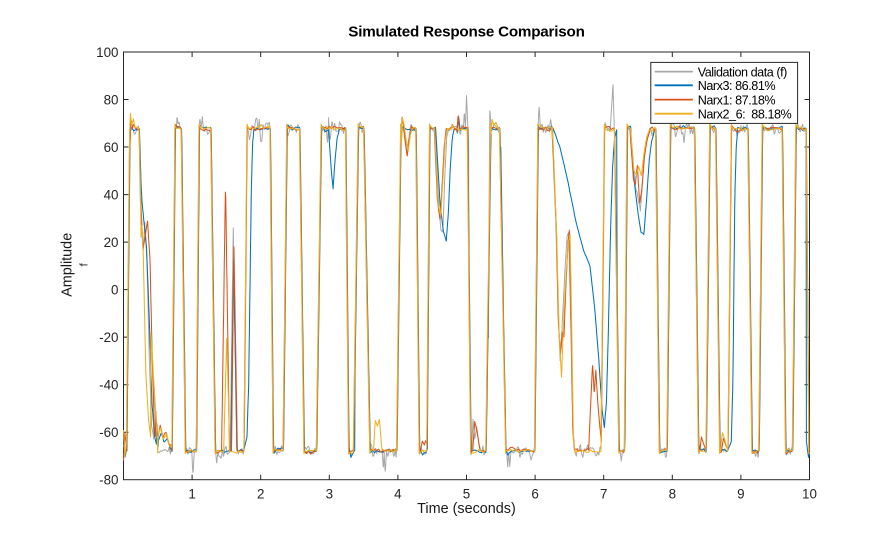 Image resolution: width=895 pixels, height=540 pixels. Describe the element at coordinates (745, 115) in the screenshot. I see `svg-text: Narx2_6: 88.18%` at that location.